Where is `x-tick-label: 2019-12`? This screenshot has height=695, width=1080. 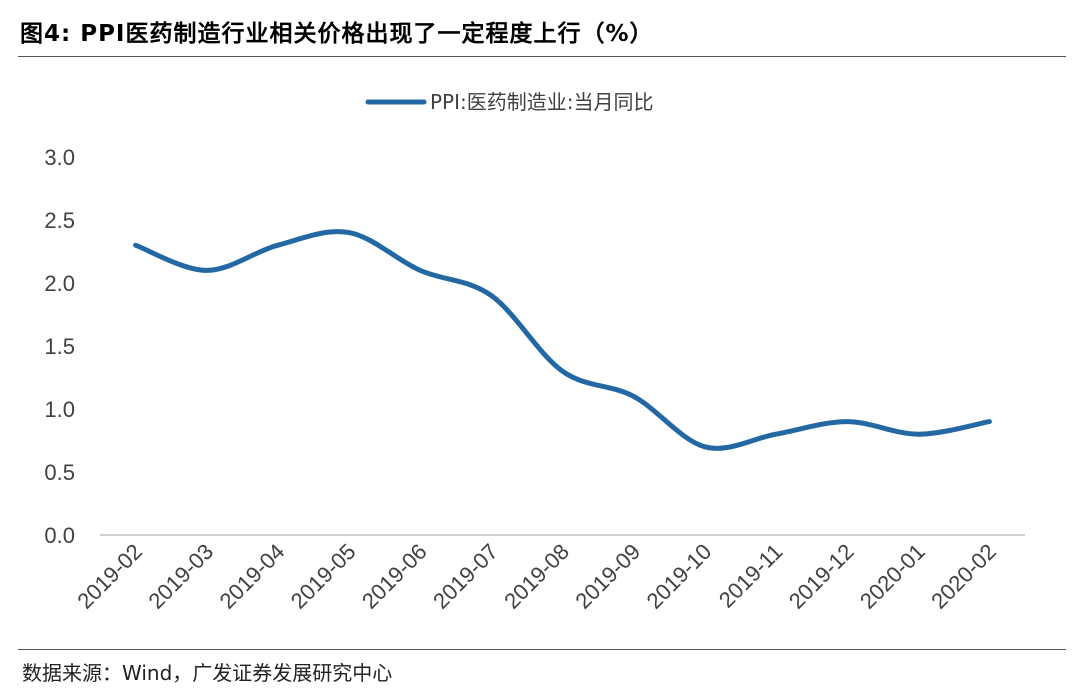
x-tick-label: 2019-12 is located at coordinates (821, 576).